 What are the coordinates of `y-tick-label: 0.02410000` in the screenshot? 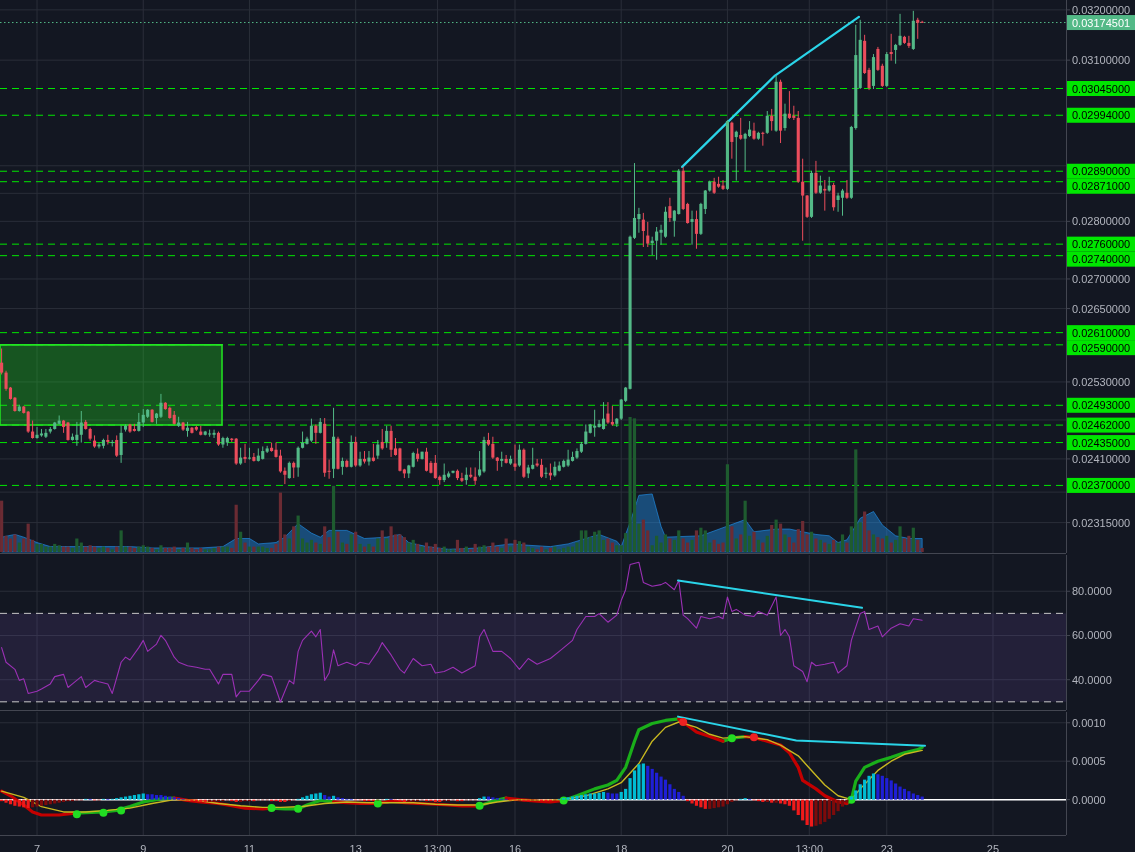 It's located at (1101, 458).